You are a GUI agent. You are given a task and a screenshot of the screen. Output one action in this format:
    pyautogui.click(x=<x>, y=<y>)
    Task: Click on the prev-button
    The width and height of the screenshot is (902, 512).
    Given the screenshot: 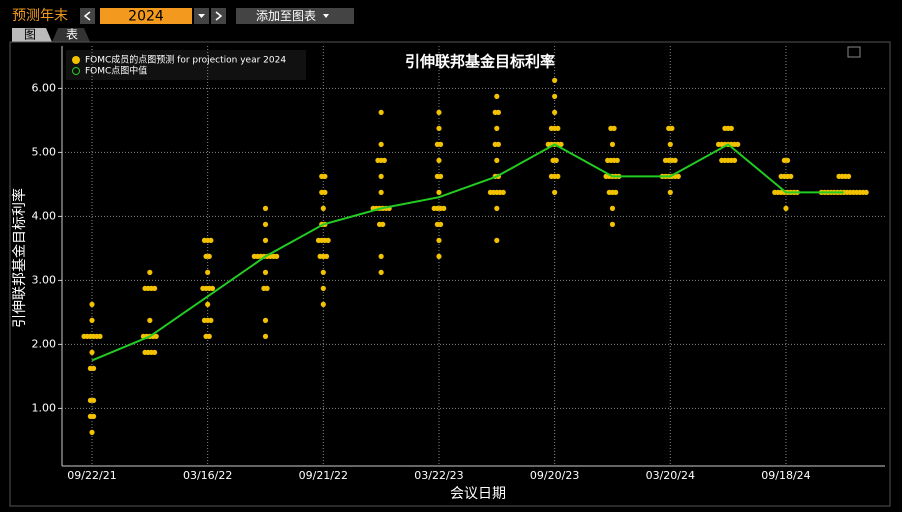 What is the action you would take?
    pyautogui.click(x=87, y=16)
    